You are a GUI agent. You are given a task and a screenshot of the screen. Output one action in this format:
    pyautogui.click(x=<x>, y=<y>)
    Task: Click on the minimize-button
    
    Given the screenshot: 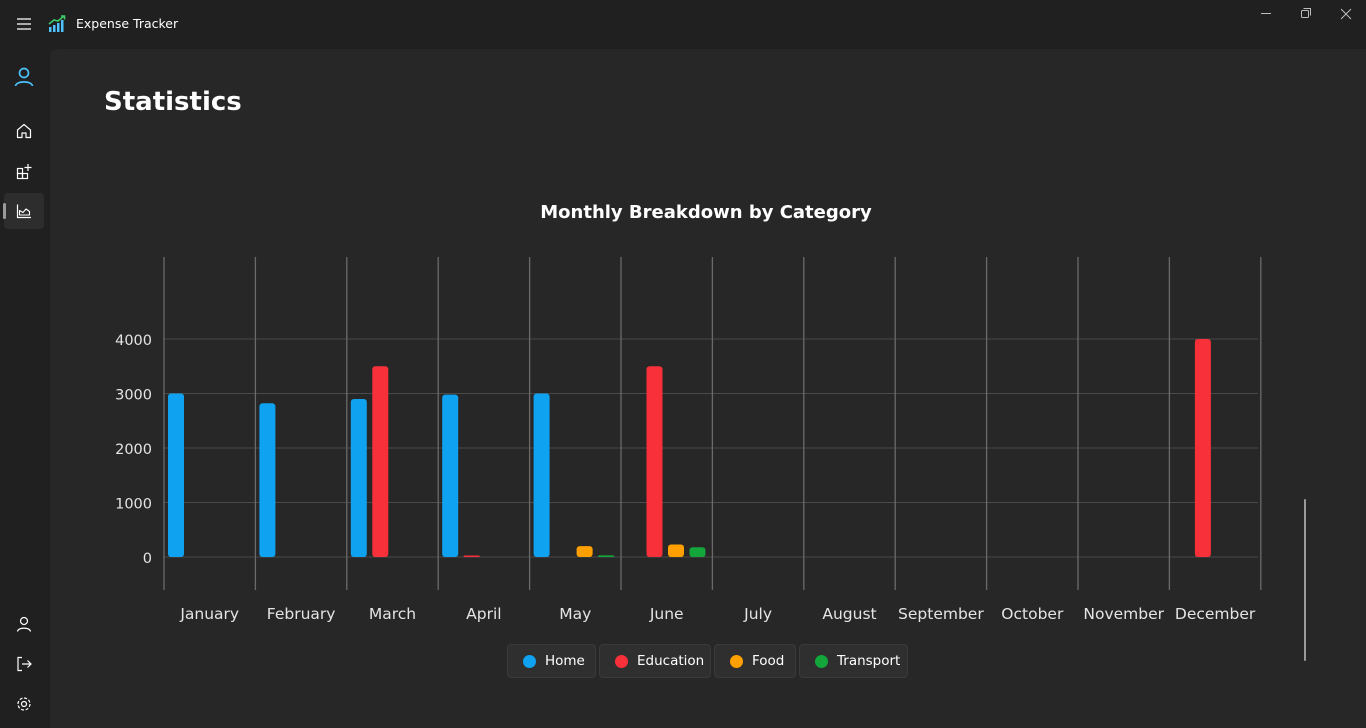 What is the action you would take?
    pyautogui.click(x=1266, y=14)
    